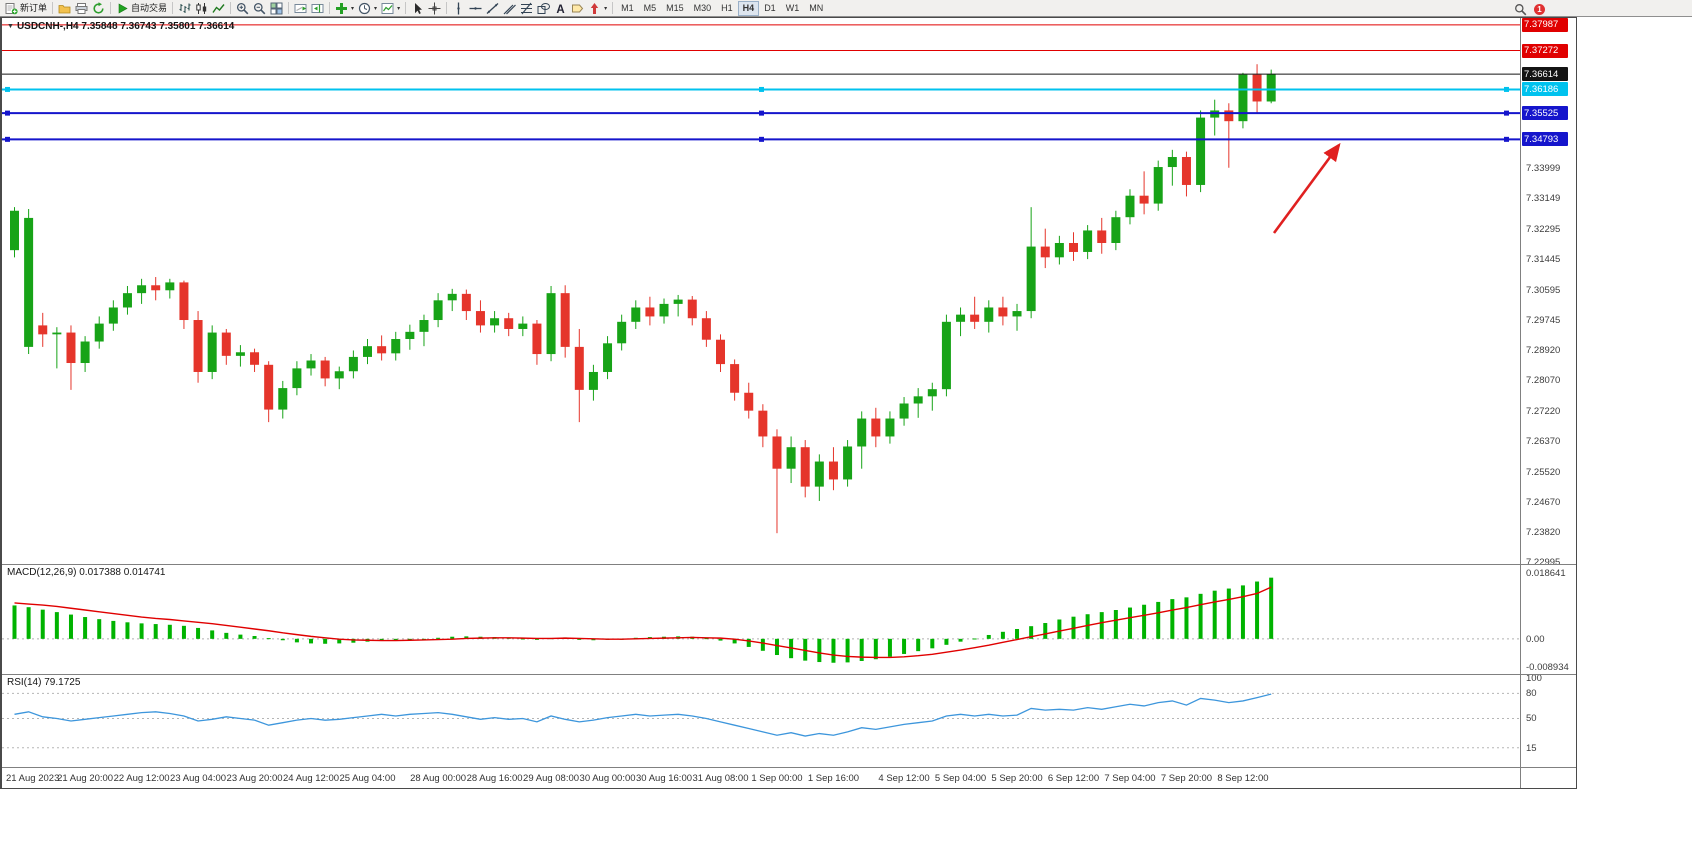 This screenshot has height=850, width=1692. Describe the element at coordinates (577, 8) in the screenshot. I see `text-label-button` at that location.